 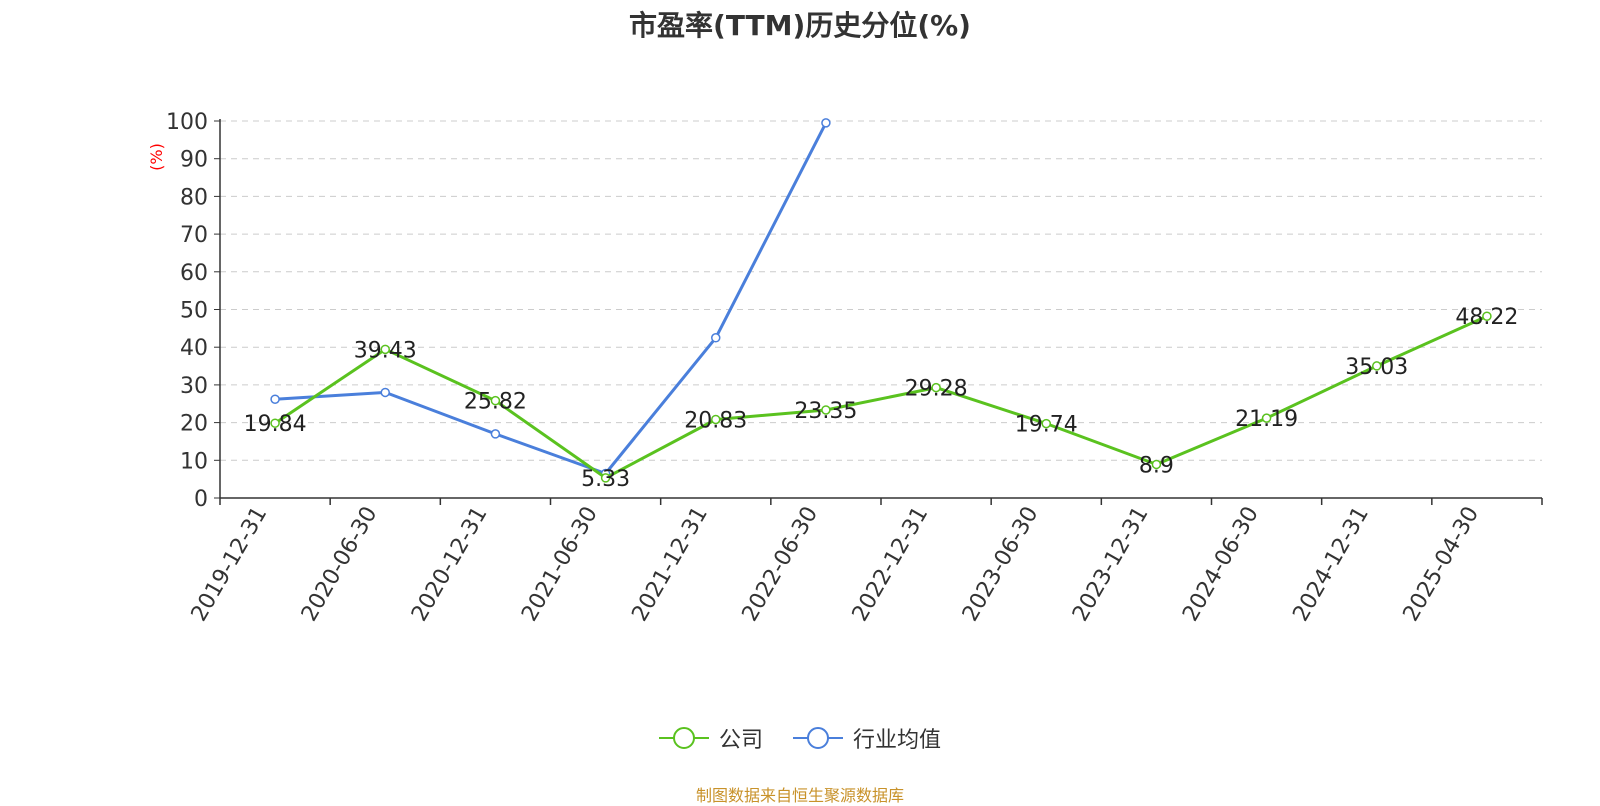 I want to click on x-tick-label: 2020-12-31, so click(x=450, y=564).